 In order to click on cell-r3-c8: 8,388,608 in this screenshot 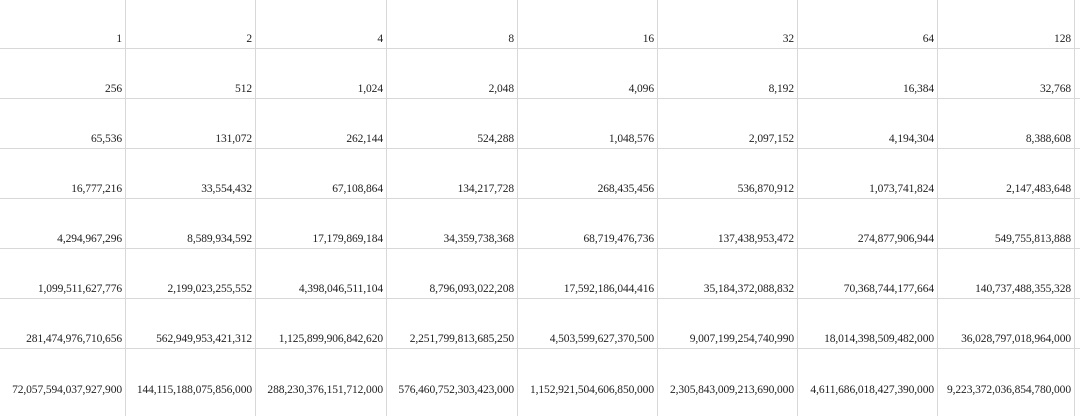, I will do `click(1006, 124)`.